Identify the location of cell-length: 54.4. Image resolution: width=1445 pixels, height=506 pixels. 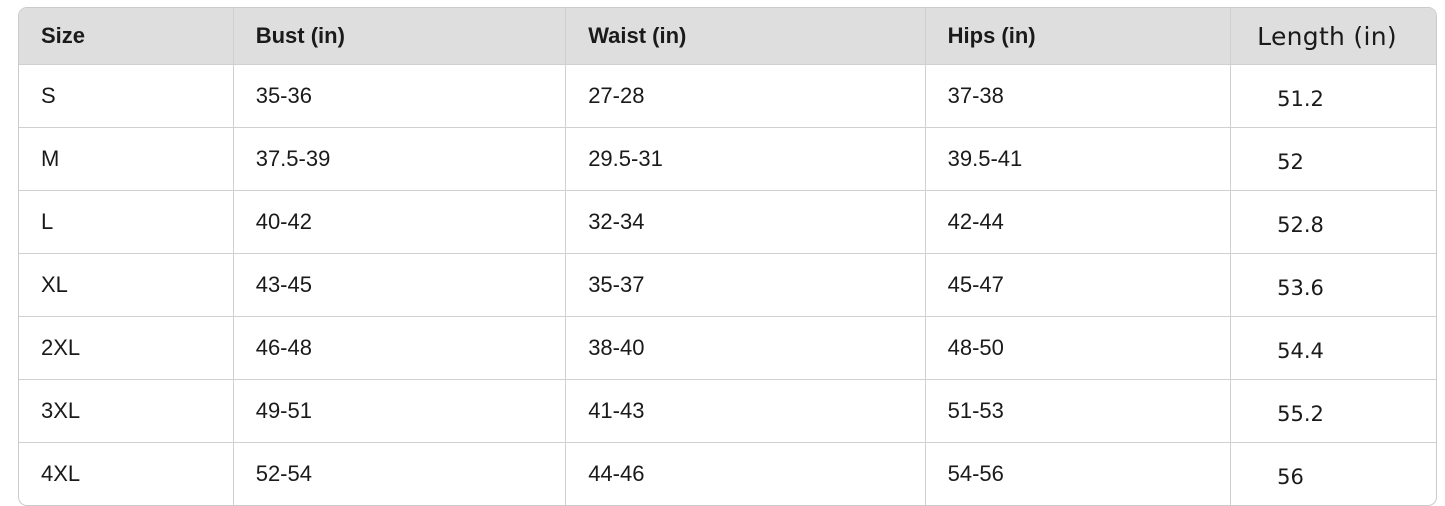
(1333, 348).